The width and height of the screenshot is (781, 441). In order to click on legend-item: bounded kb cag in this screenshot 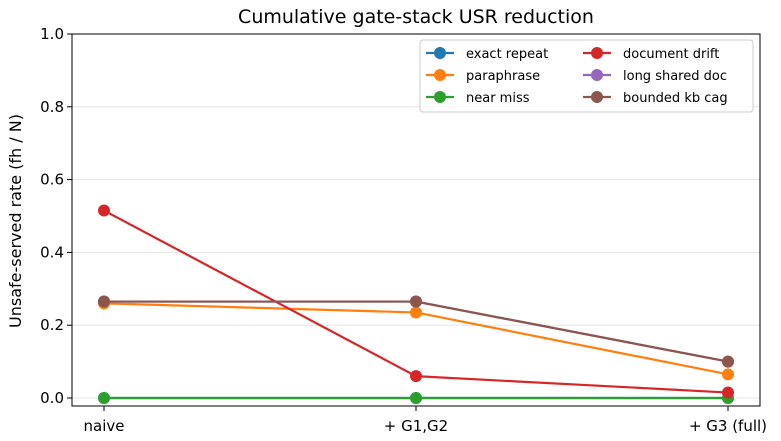, I will do `click(655, 98)`.